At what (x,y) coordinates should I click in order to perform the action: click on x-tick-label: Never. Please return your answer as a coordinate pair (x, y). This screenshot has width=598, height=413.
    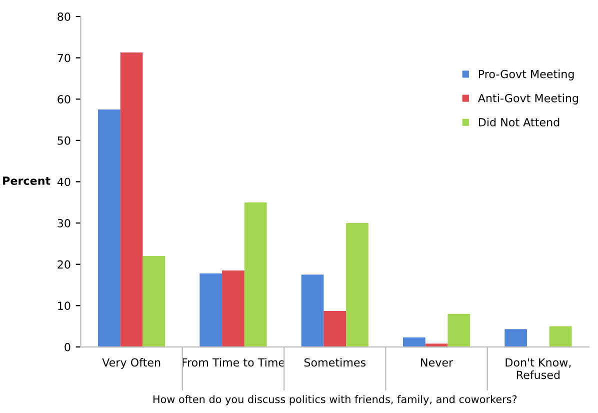
    Looking at the image, I should click on (437, 362).